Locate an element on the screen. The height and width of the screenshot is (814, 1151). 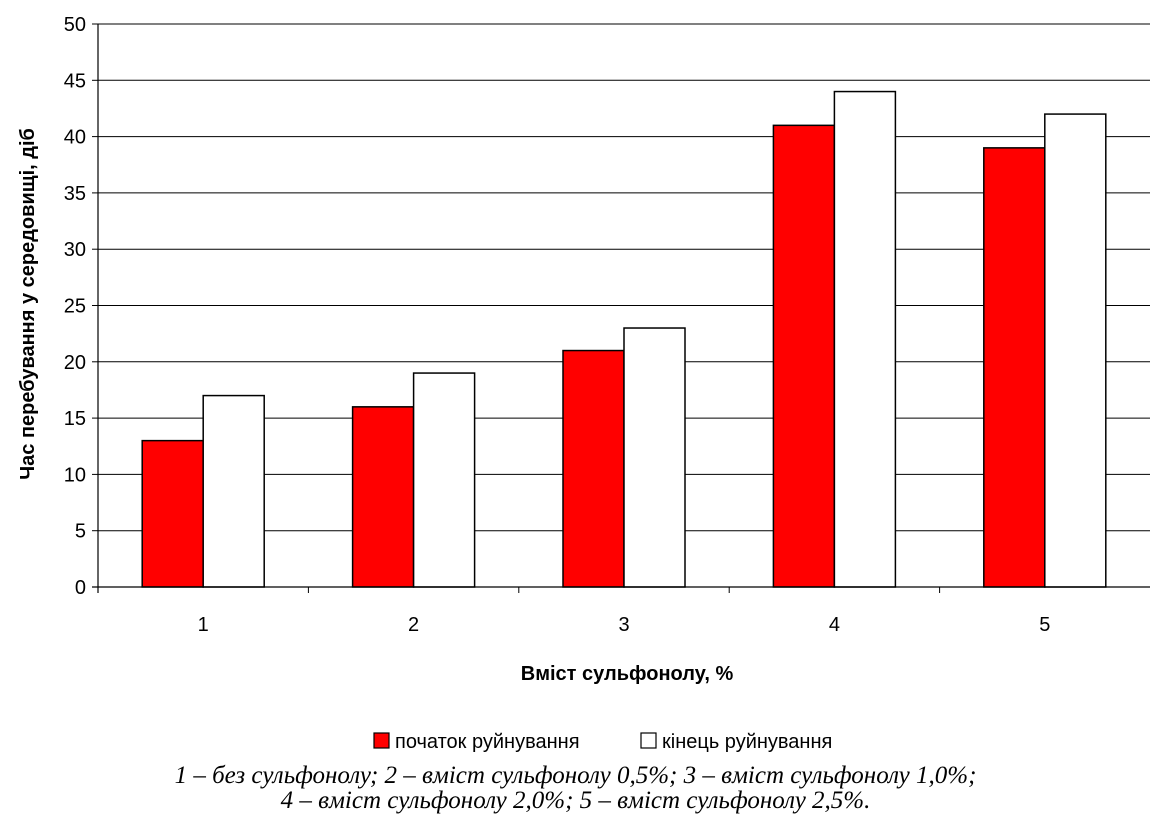
x-tick-labels: 1 2 3 4 5 is located at coordinates (624, 625).